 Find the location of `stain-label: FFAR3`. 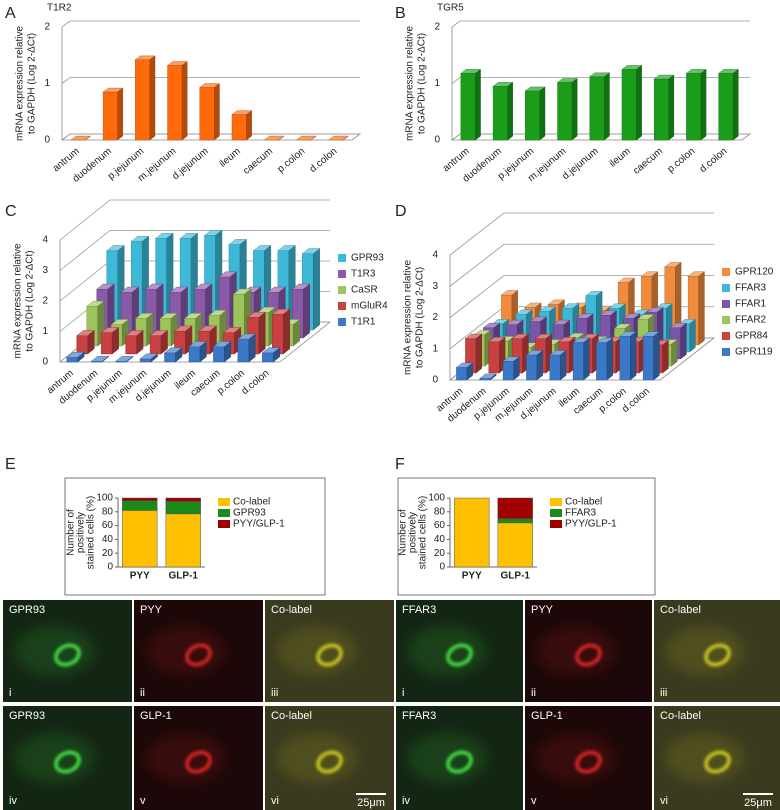

stain-label: FFAR3 is located at coordinates (419, 716).